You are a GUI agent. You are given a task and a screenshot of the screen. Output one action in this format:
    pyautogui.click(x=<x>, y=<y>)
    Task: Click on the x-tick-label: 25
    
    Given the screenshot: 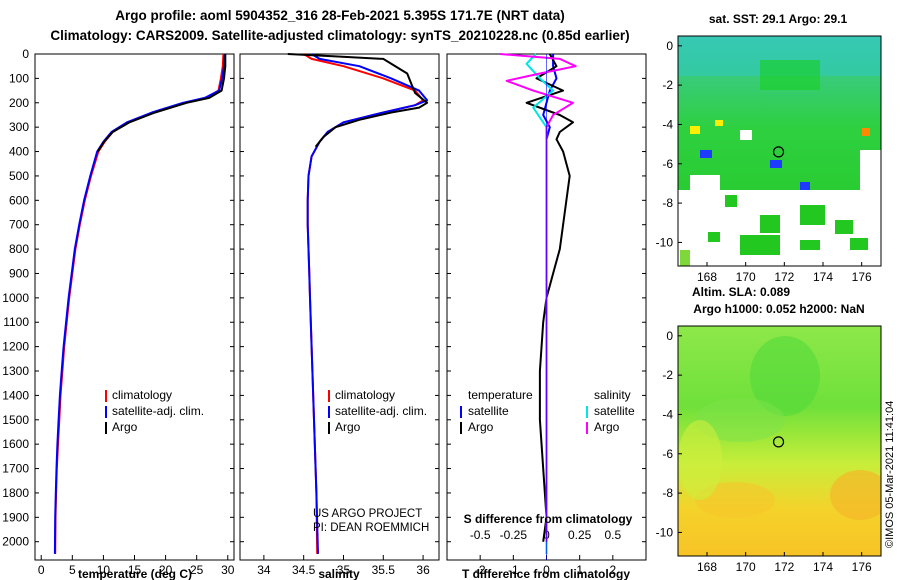 What is the action you would take?
    pyautogui.click(x=197, y=570)
    